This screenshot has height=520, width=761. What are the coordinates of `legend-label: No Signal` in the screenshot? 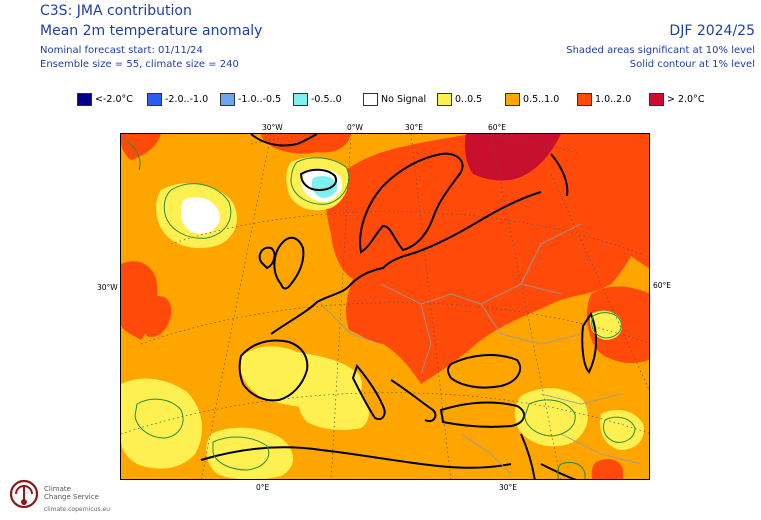 It's located at (404, 99).